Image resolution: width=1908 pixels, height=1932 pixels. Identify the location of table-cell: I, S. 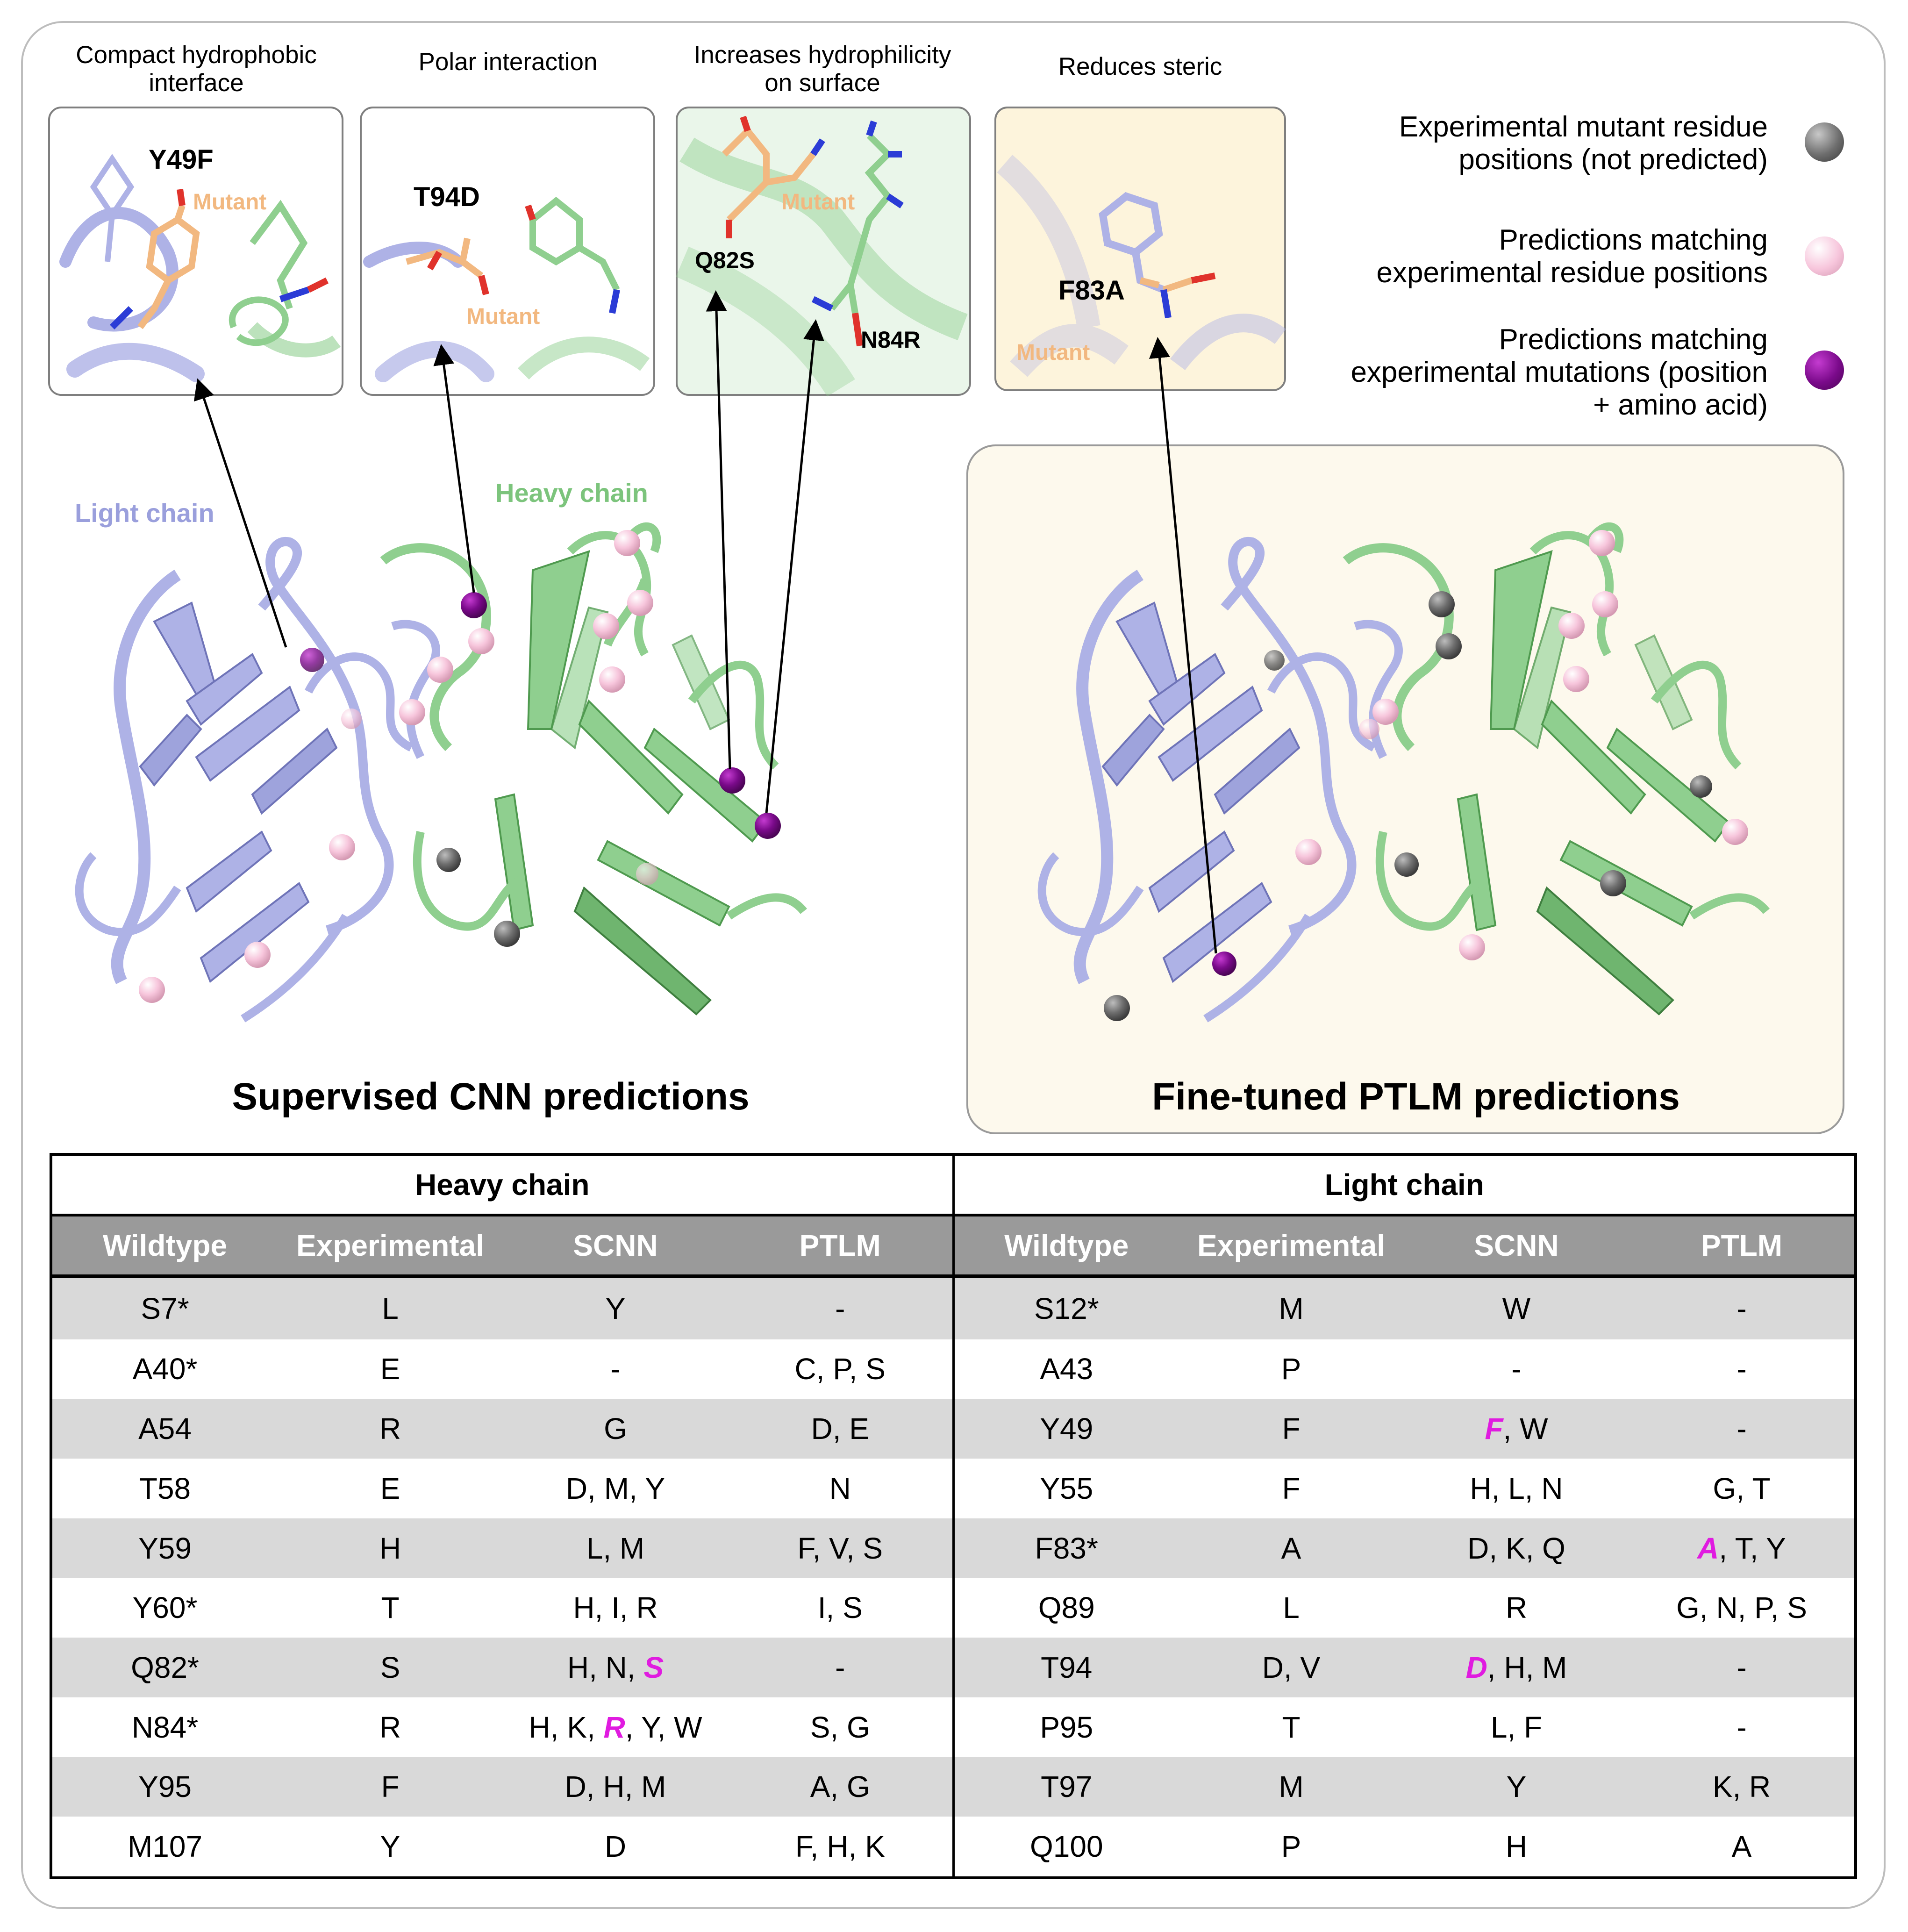
(841, 1608).